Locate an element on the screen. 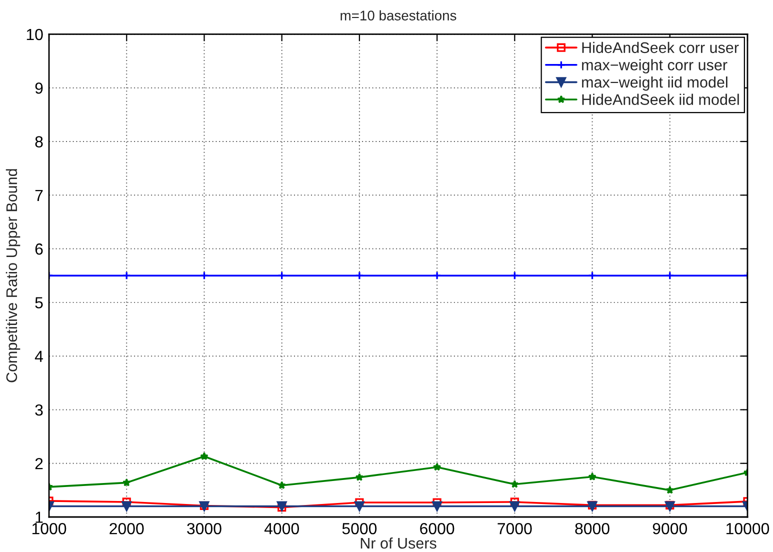  x-tick-label: 1000 is located at coordinates (49, 528).